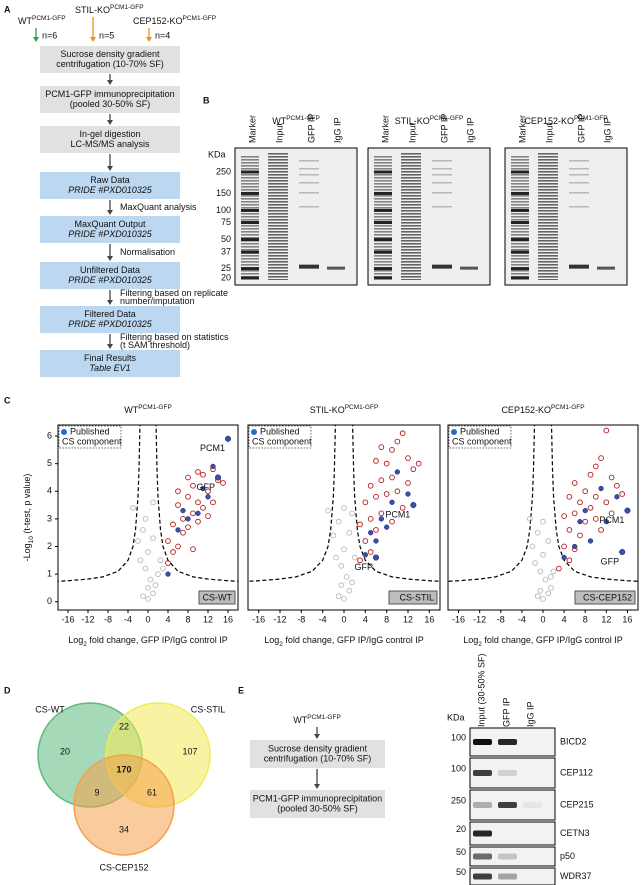 This screenshot has height=885, width=642. What do you see at coordinates (337, 130) in the screenshot?
I see `lane-label: IgG IP` at bounding box center [337, 130].